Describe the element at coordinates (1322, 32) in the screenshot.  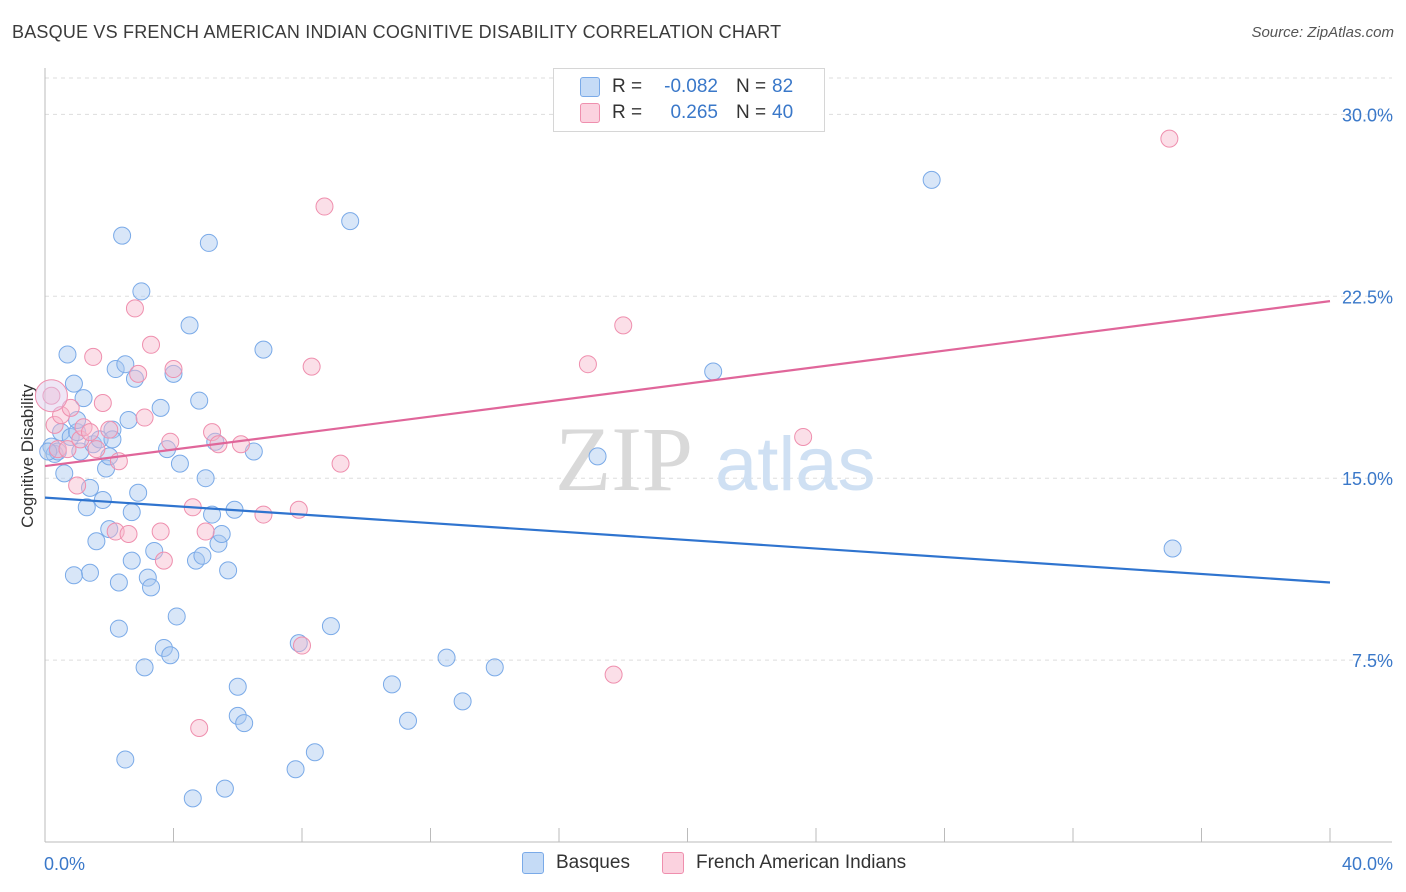
I see `source-label: Source: ZipAtlas.com` at that location.